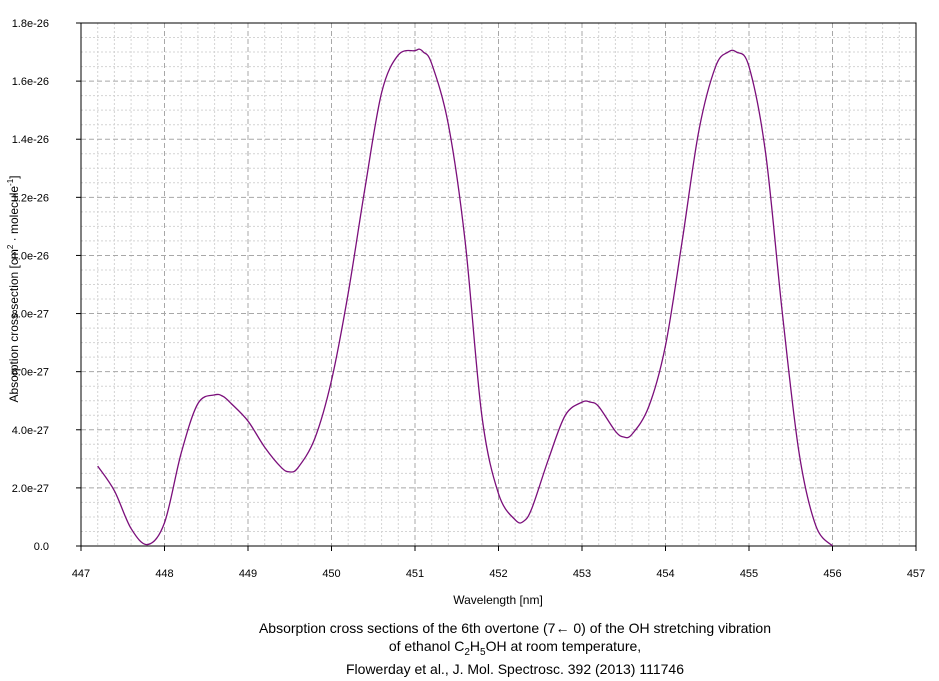 The image size is (939, 681). I want to click on y-tick-label: 1.4e-26, so click(30, 140).